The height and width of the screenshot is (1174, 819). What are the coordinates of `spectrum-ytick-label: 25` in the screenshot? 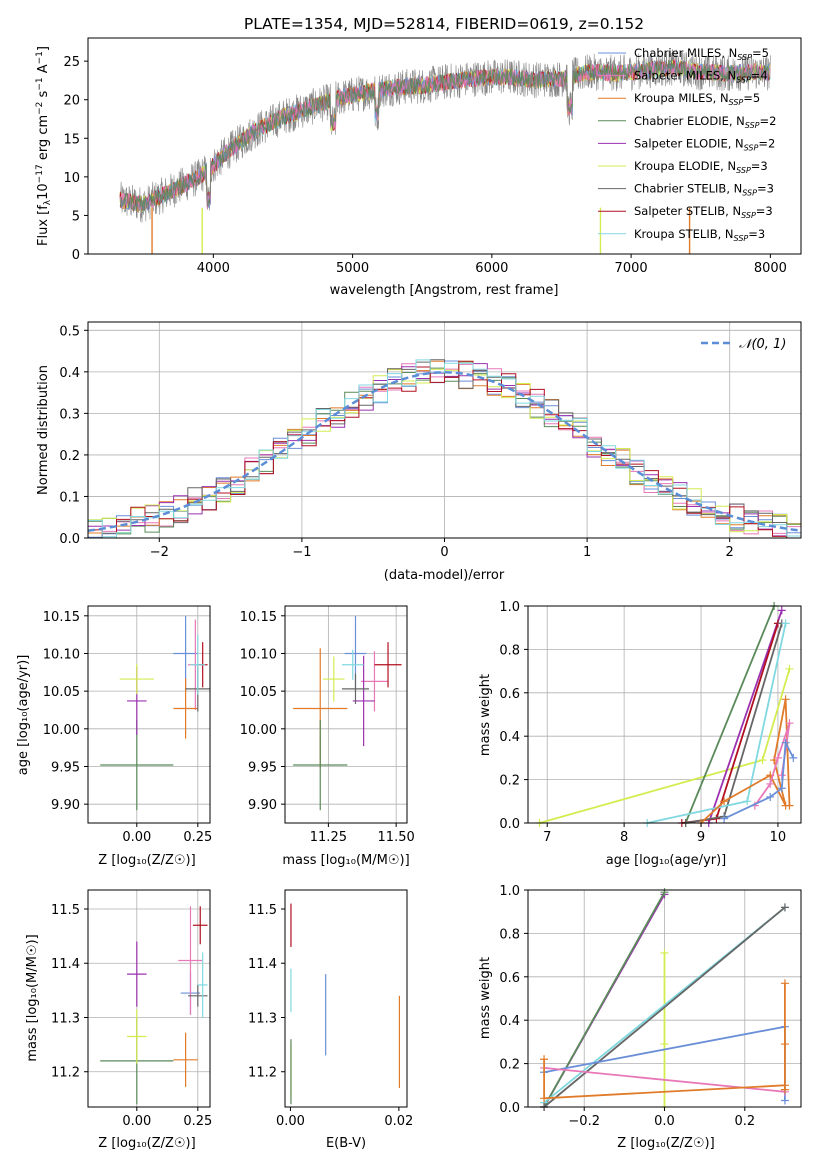 It's located at (71, 62).